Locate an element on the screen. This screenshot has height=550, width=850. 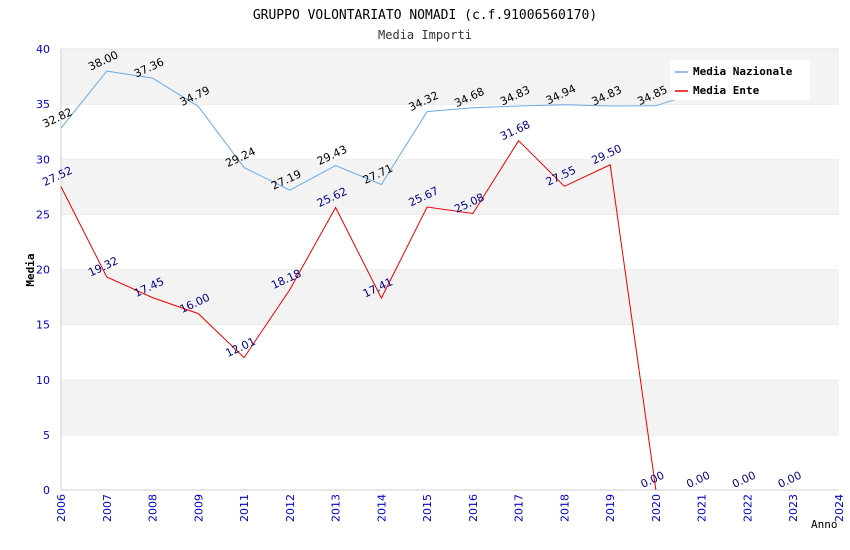
x-tick-label: 2022 is located at coordinates (747, 508).